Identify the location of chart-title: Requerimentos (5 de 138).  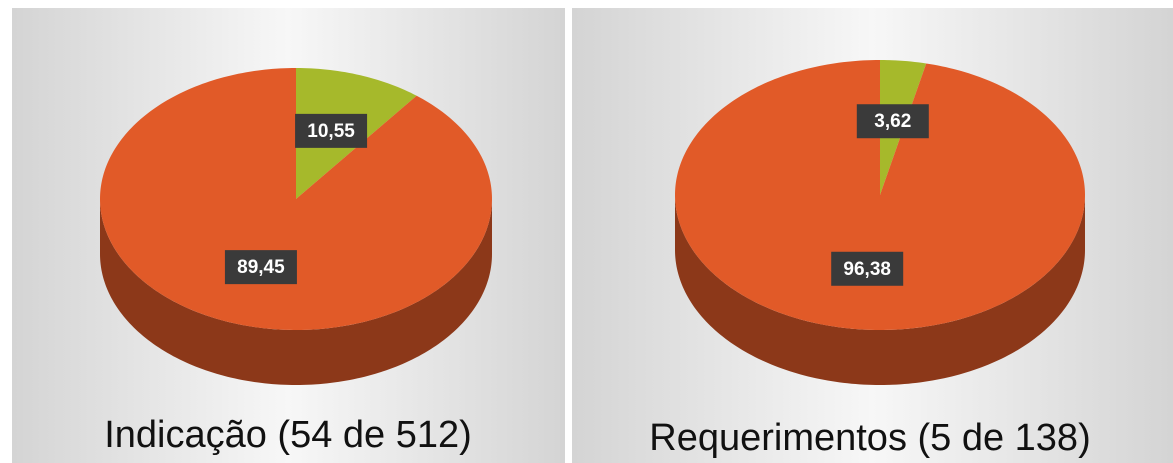
(869, 438).